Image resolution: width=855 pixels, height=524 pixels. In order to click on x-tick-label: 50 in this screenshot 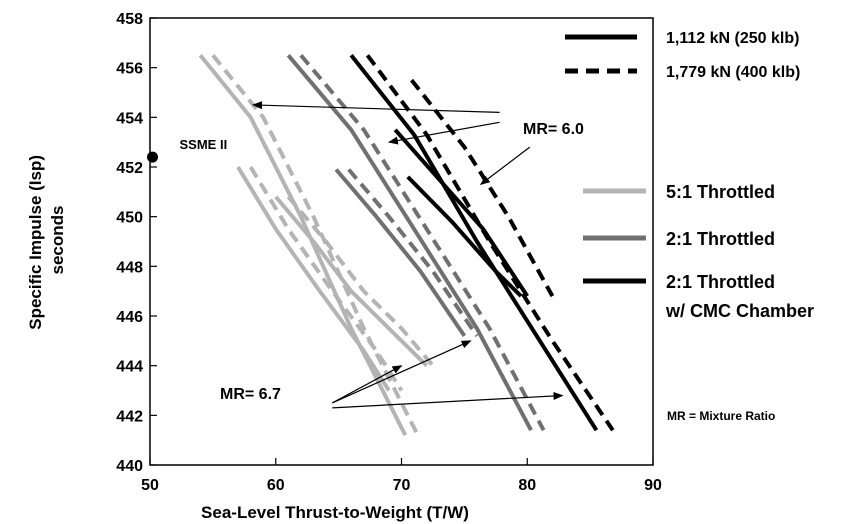, I will do `click(150, 485)`.